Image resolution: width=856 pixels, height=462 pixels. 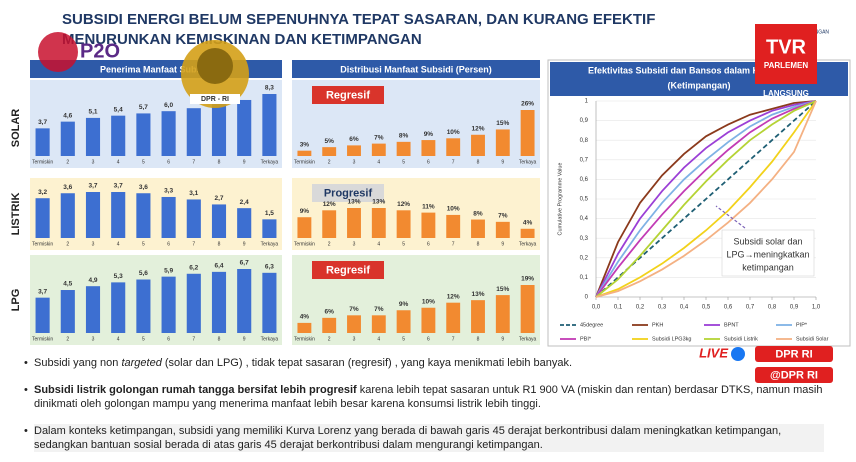 I want to click on annotation: Progresif, so click(x=348, y=193).